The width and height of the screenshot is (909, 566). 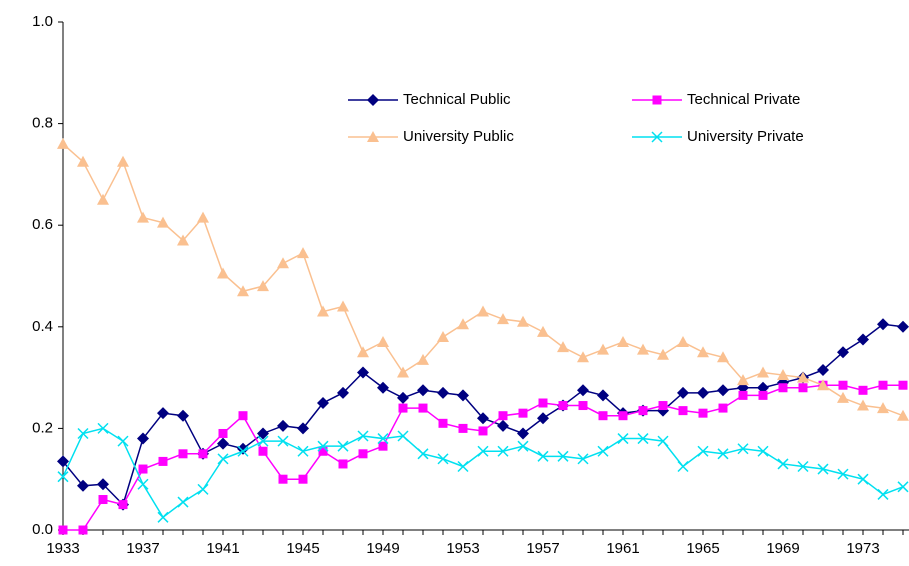 I want to click on x-tick-label: 1961, so click(x=622, y=548).